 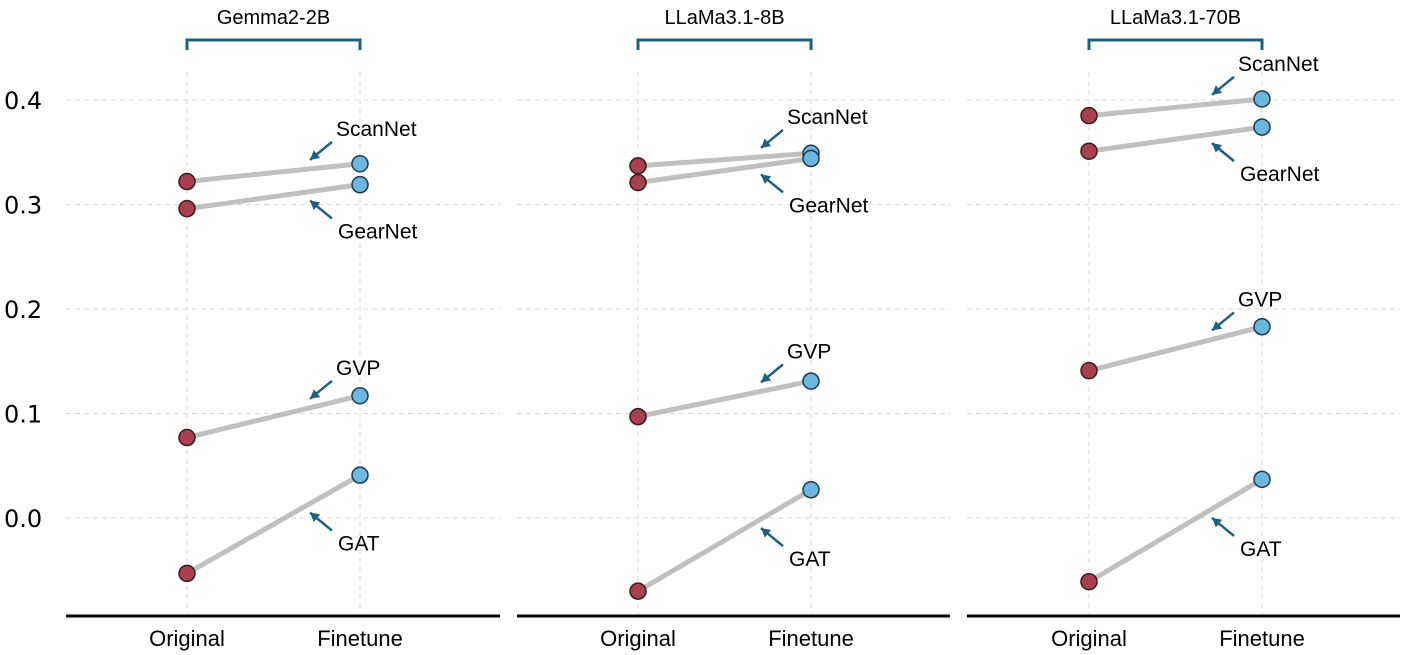 I want to click on panel-title: LLaMa3.1-8B, so click(x=724, y=18).